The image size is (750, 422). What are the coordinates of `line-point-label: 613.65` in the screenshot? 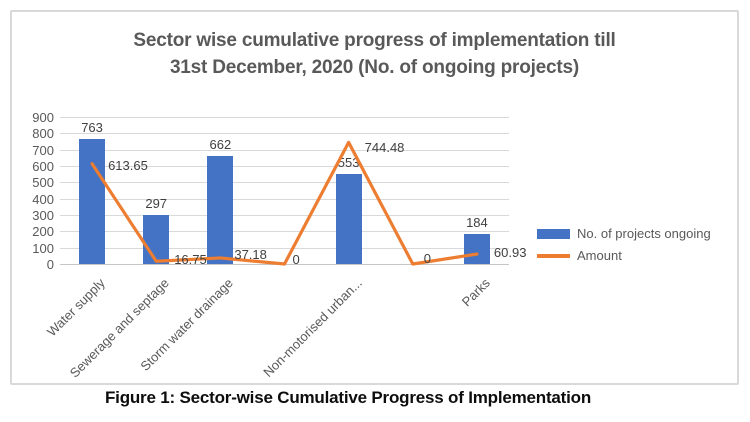 It's located at (128, 165).